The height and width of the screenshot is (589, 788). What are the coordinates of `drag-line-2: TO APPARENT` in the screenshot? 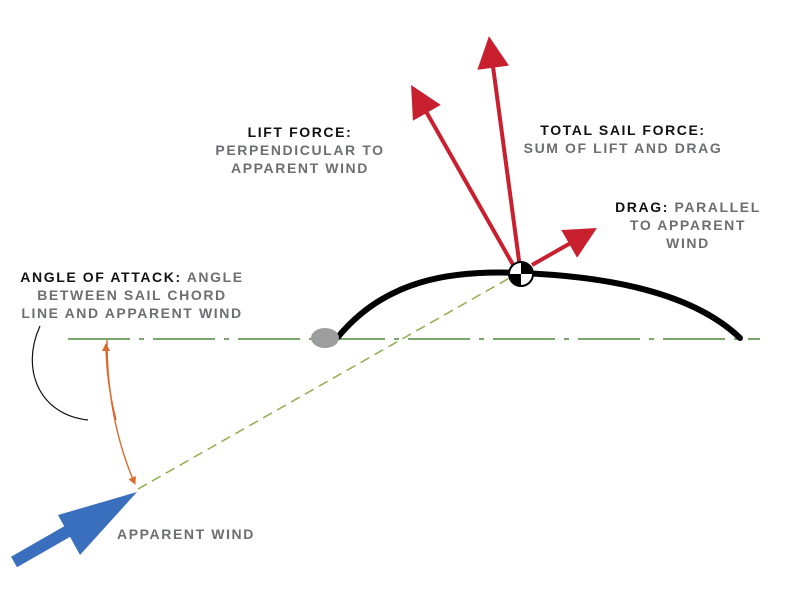 It's located at (688, 225).